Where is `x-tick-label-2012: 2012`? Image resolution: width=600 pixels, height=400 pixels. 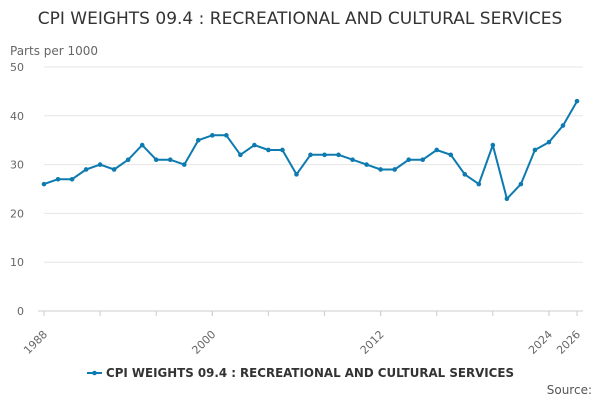
x-tick-label-2012: 2012 is located at coordinates (372, 342).